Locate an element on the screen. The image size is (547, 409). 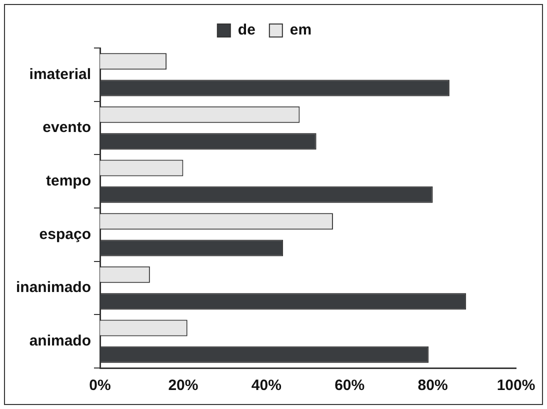
x-tick-label: 20% is located at coordinates (183, 385).